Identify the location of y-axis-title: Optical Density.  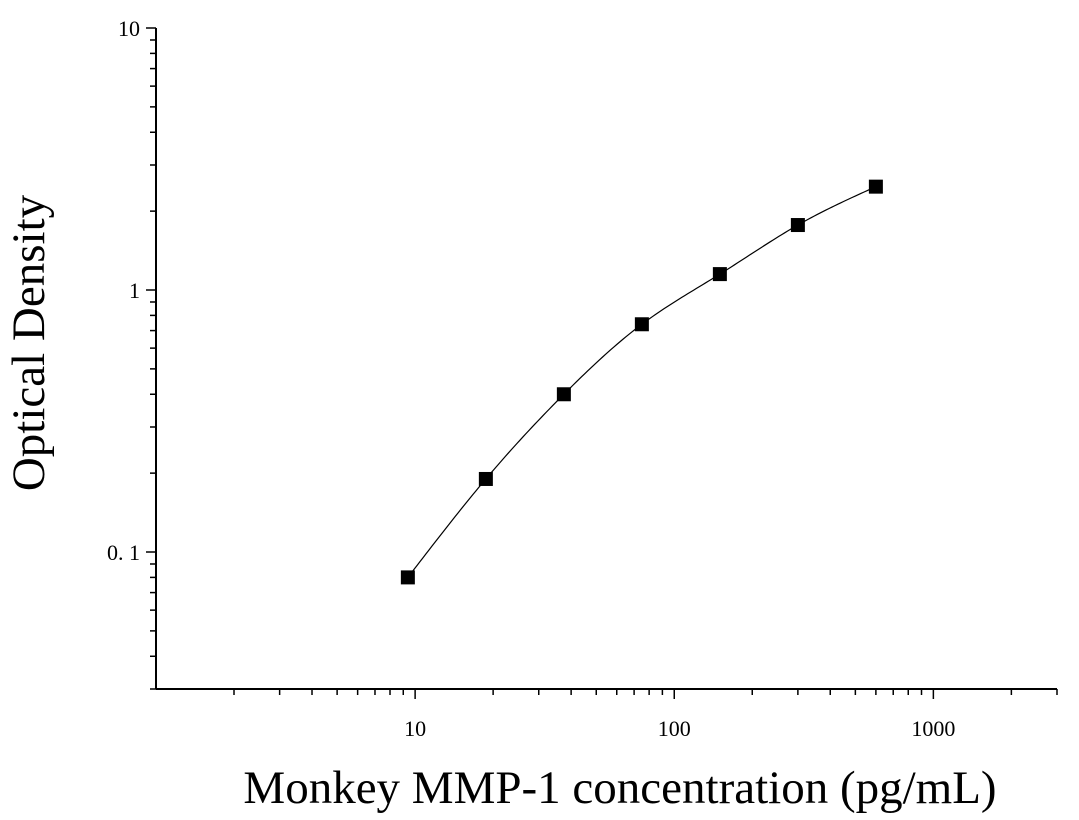
(29, 342).